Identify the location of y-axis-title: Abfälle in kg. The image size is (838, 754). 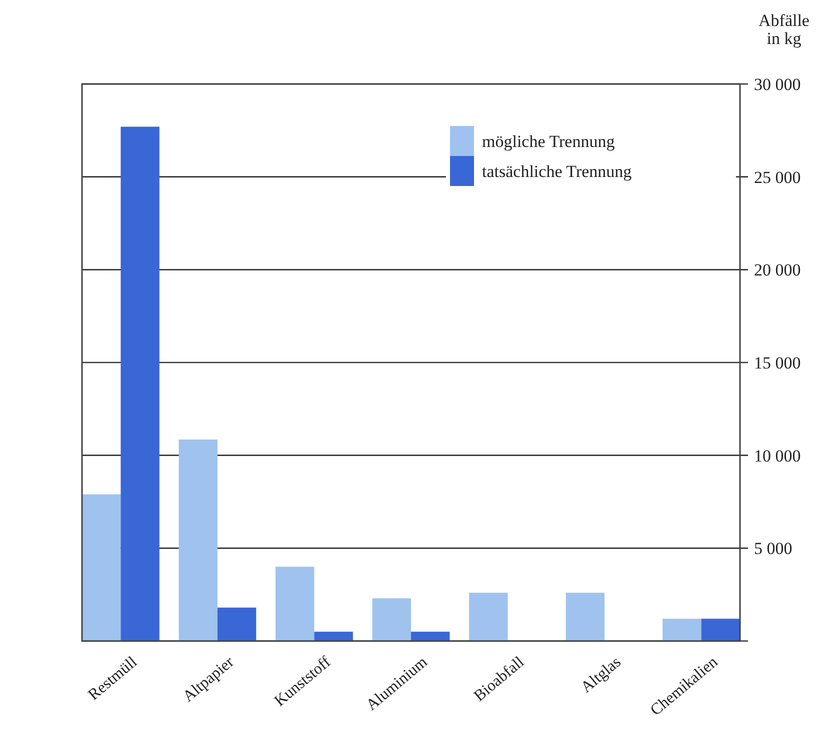
(784, 29).